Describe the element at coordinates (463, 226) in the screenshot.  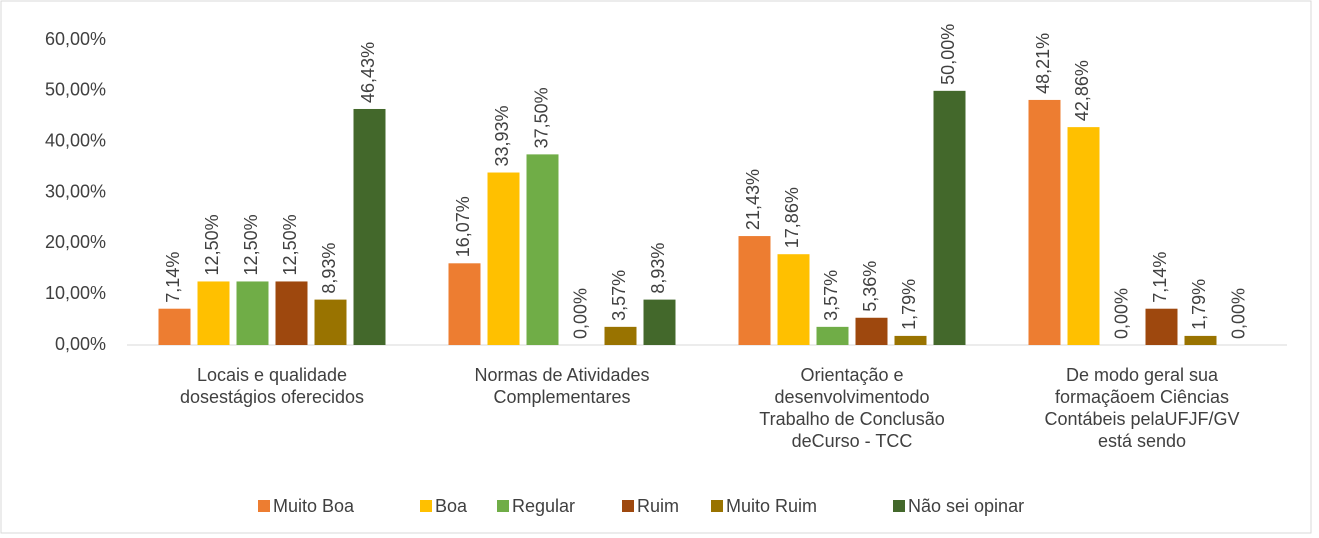
I see `data-label: 16,07%` at that location.